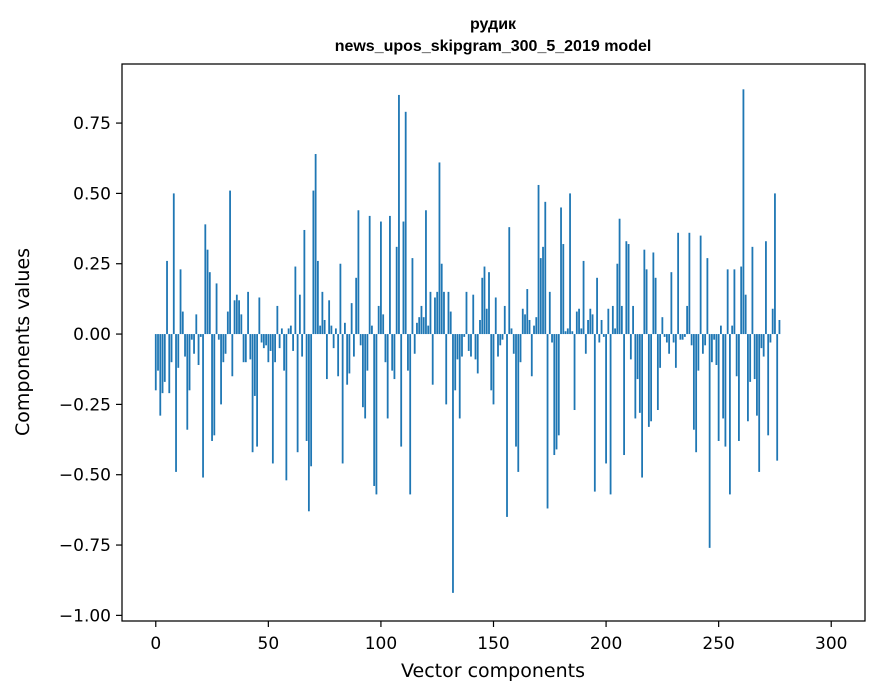  Describe the element at coordinates (85, 405) in the screenshot. I see `y-tick-label: −0.25` at that location.